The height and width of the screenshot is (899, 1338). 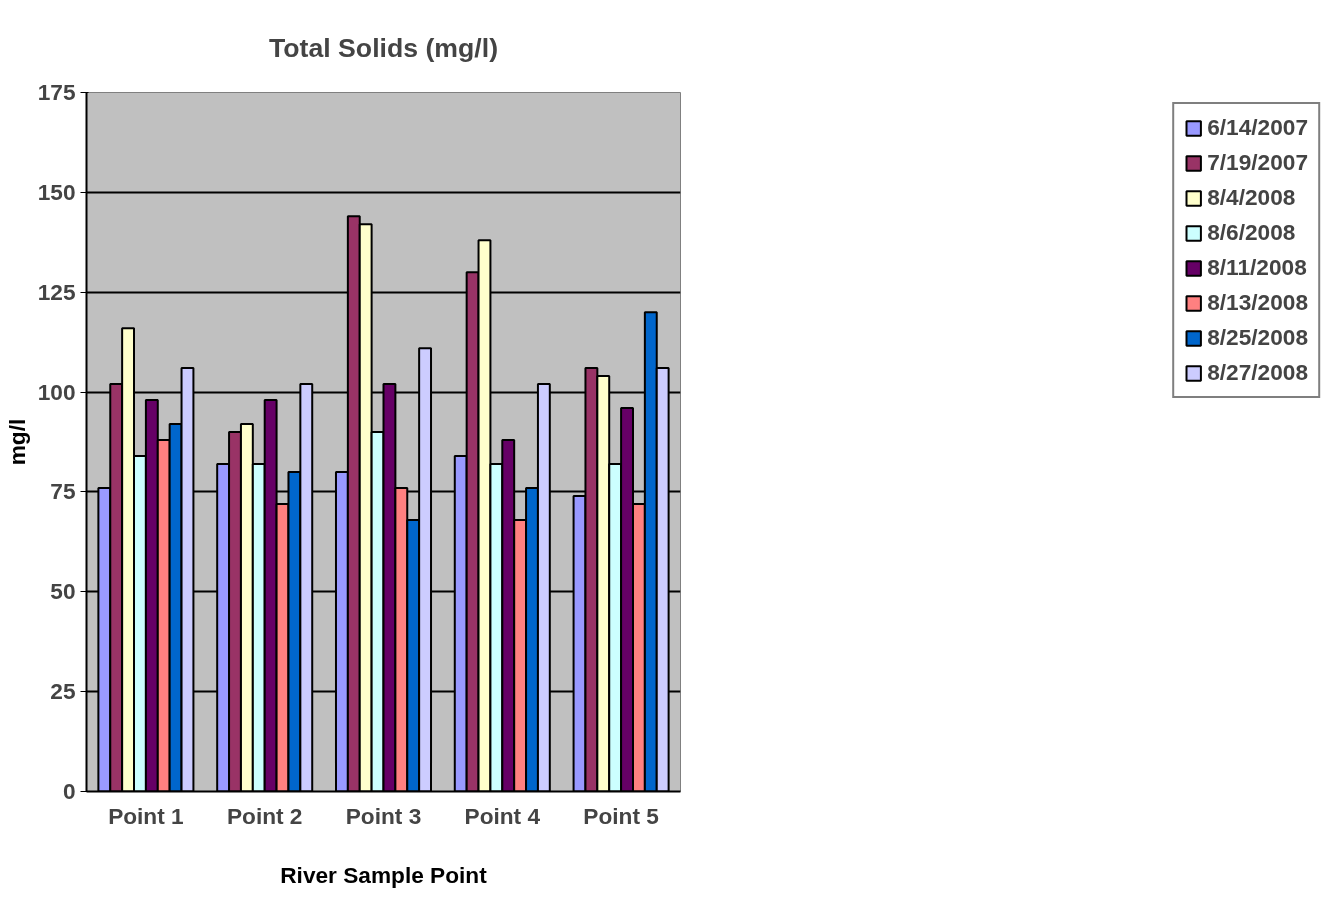 What do you see at coordinates (1257, 267) in the screenshot?
I see `legend-label: 8/11/2008` at bounding box center [1257, 267].